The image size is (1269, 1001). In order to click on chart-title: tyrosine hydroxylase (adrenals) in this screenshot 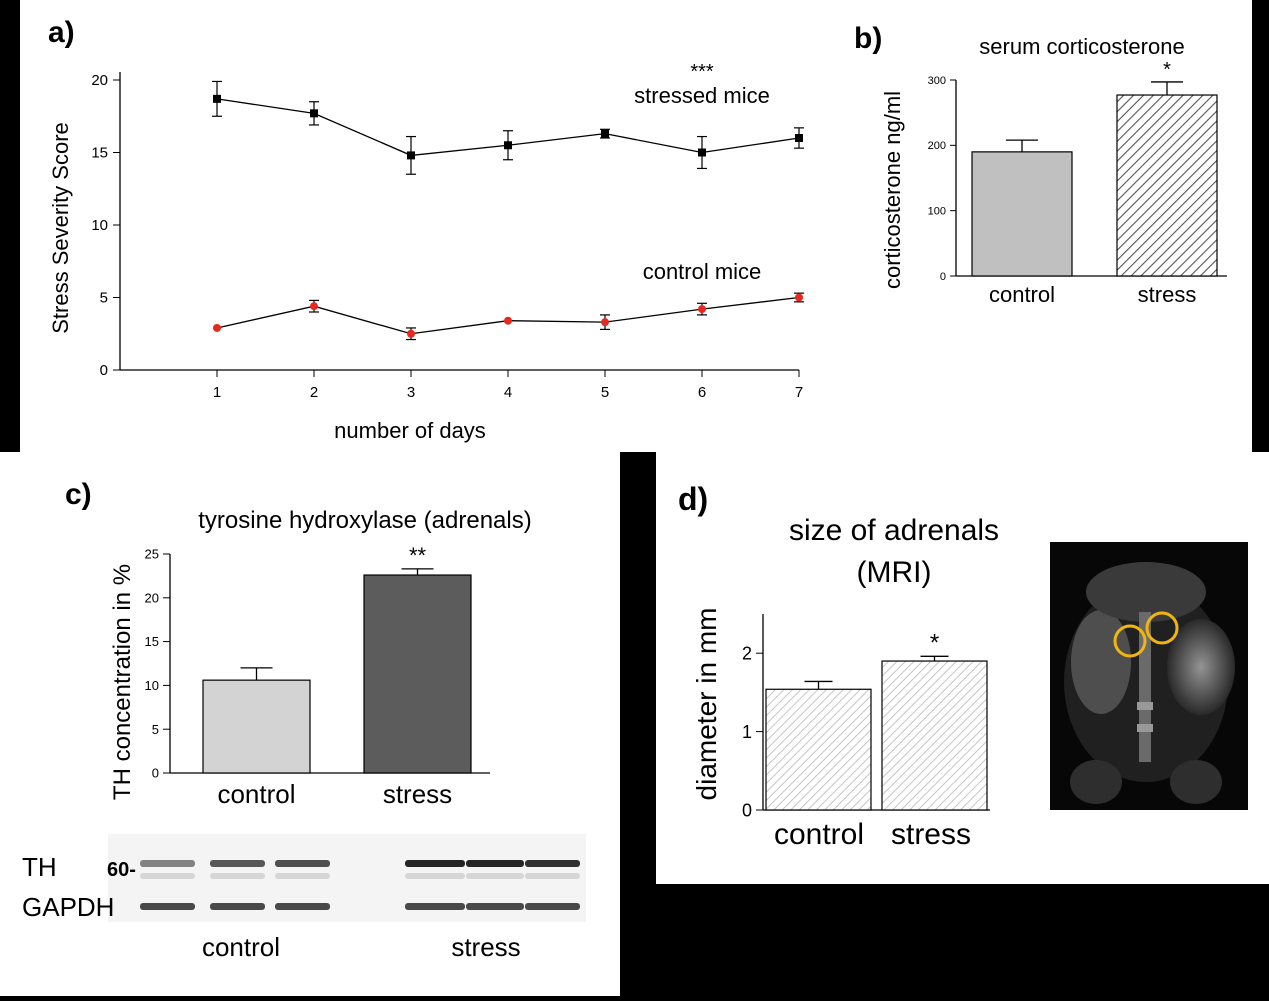, I will do `click(364, 520)`.